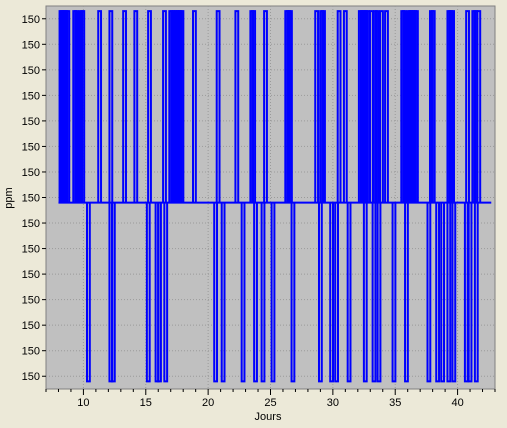 The image size is (507, 428). Describe the element at coordinates (270, 403) in the screenshot. I see `x-tick-label: 25` at that location.